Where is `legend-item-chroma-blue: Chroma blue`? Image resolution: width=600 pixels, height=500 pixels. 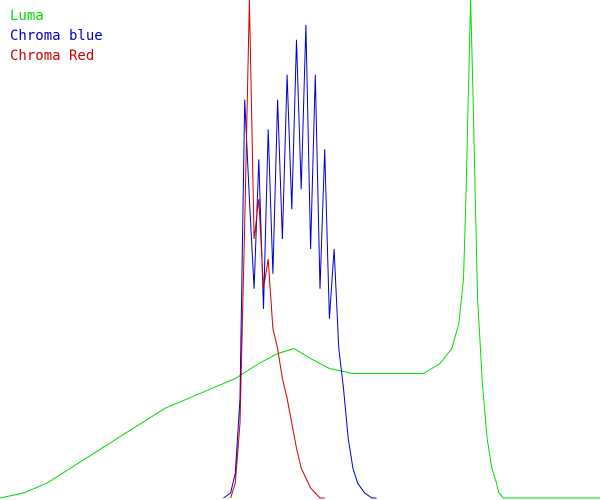 legend-item-chroma-blue: Chroma blue is located at coordinates (56, 36).